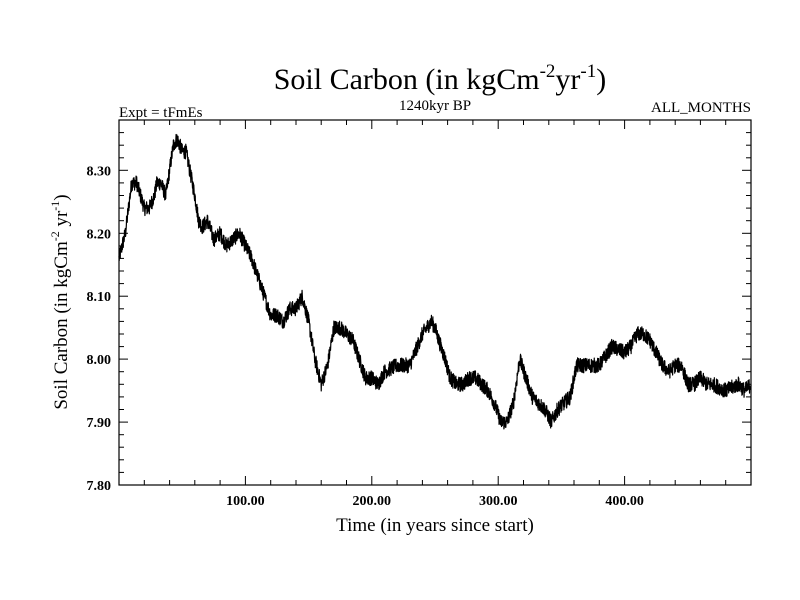  Describe the element at coordinates (161, 113) in the screenshot. I see `experiment-label: Expt = tFmEs` at that location.